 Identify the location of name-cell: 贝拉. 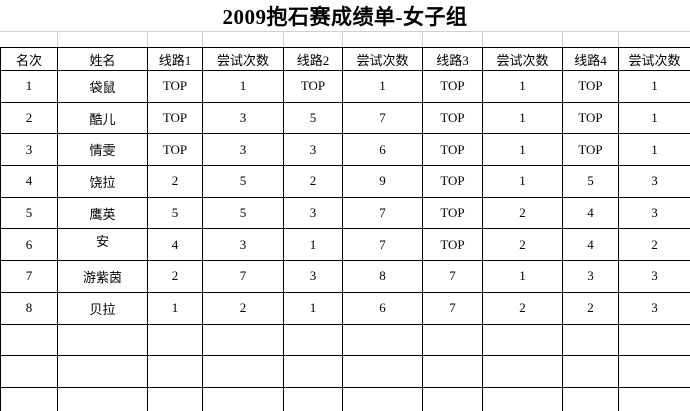
(102, 308).